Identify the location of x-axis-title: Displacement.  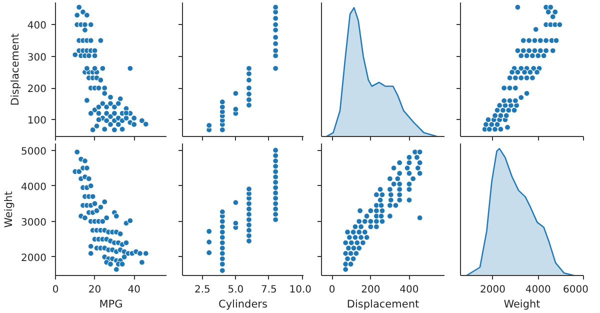
(383, 304).